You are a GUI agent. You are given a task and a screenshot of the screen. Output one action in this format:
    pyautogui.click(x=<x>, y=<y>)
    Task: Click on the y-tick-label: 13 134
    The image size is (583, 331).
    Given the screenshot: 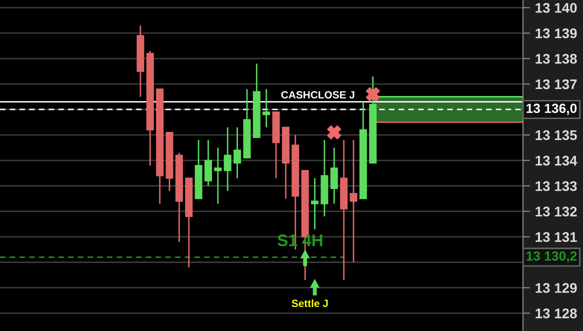 What is the action you would take?
    pyautogui.click(x=557, y=161)
    